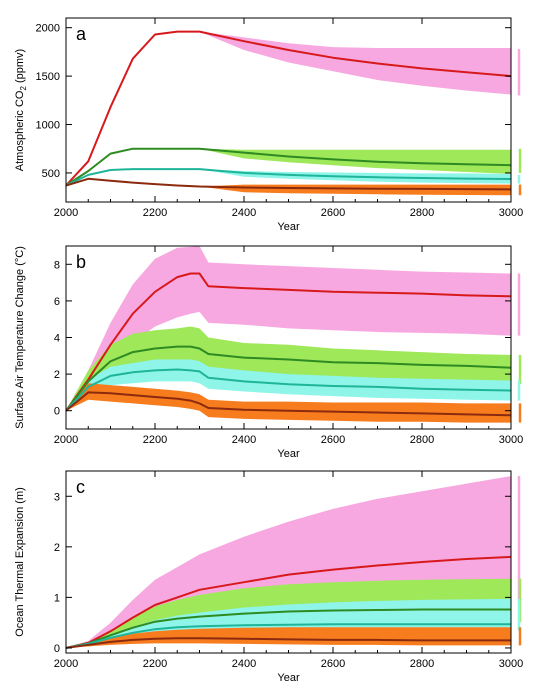 Image resolution: width=540 pixels, height=694 pixels. I want to click on y-axis-label-units: (ppmv), so click(20, 67).